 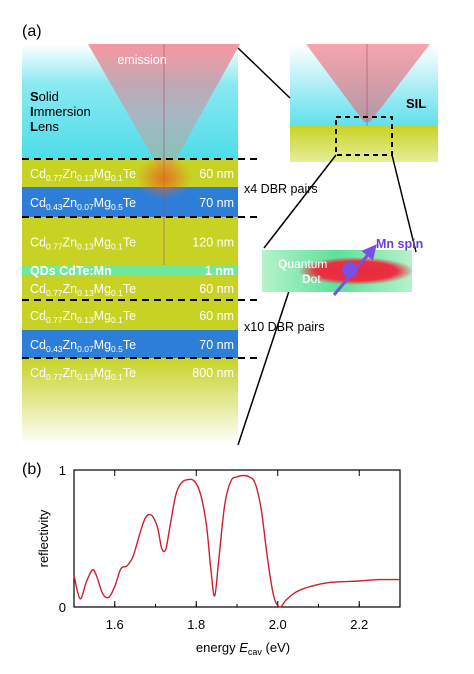 What do you see at coordinates (141, 60) in the screenshot?
I see `emission-label: emission` at bounding box center [141, 60].